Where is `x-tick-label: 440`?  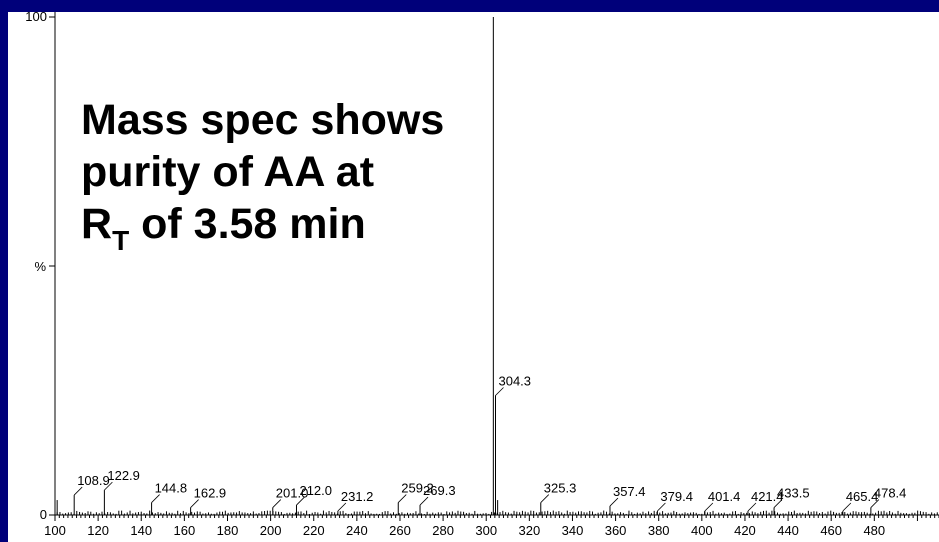
x-tick-label: 440 is located at coordinates (788, 530).